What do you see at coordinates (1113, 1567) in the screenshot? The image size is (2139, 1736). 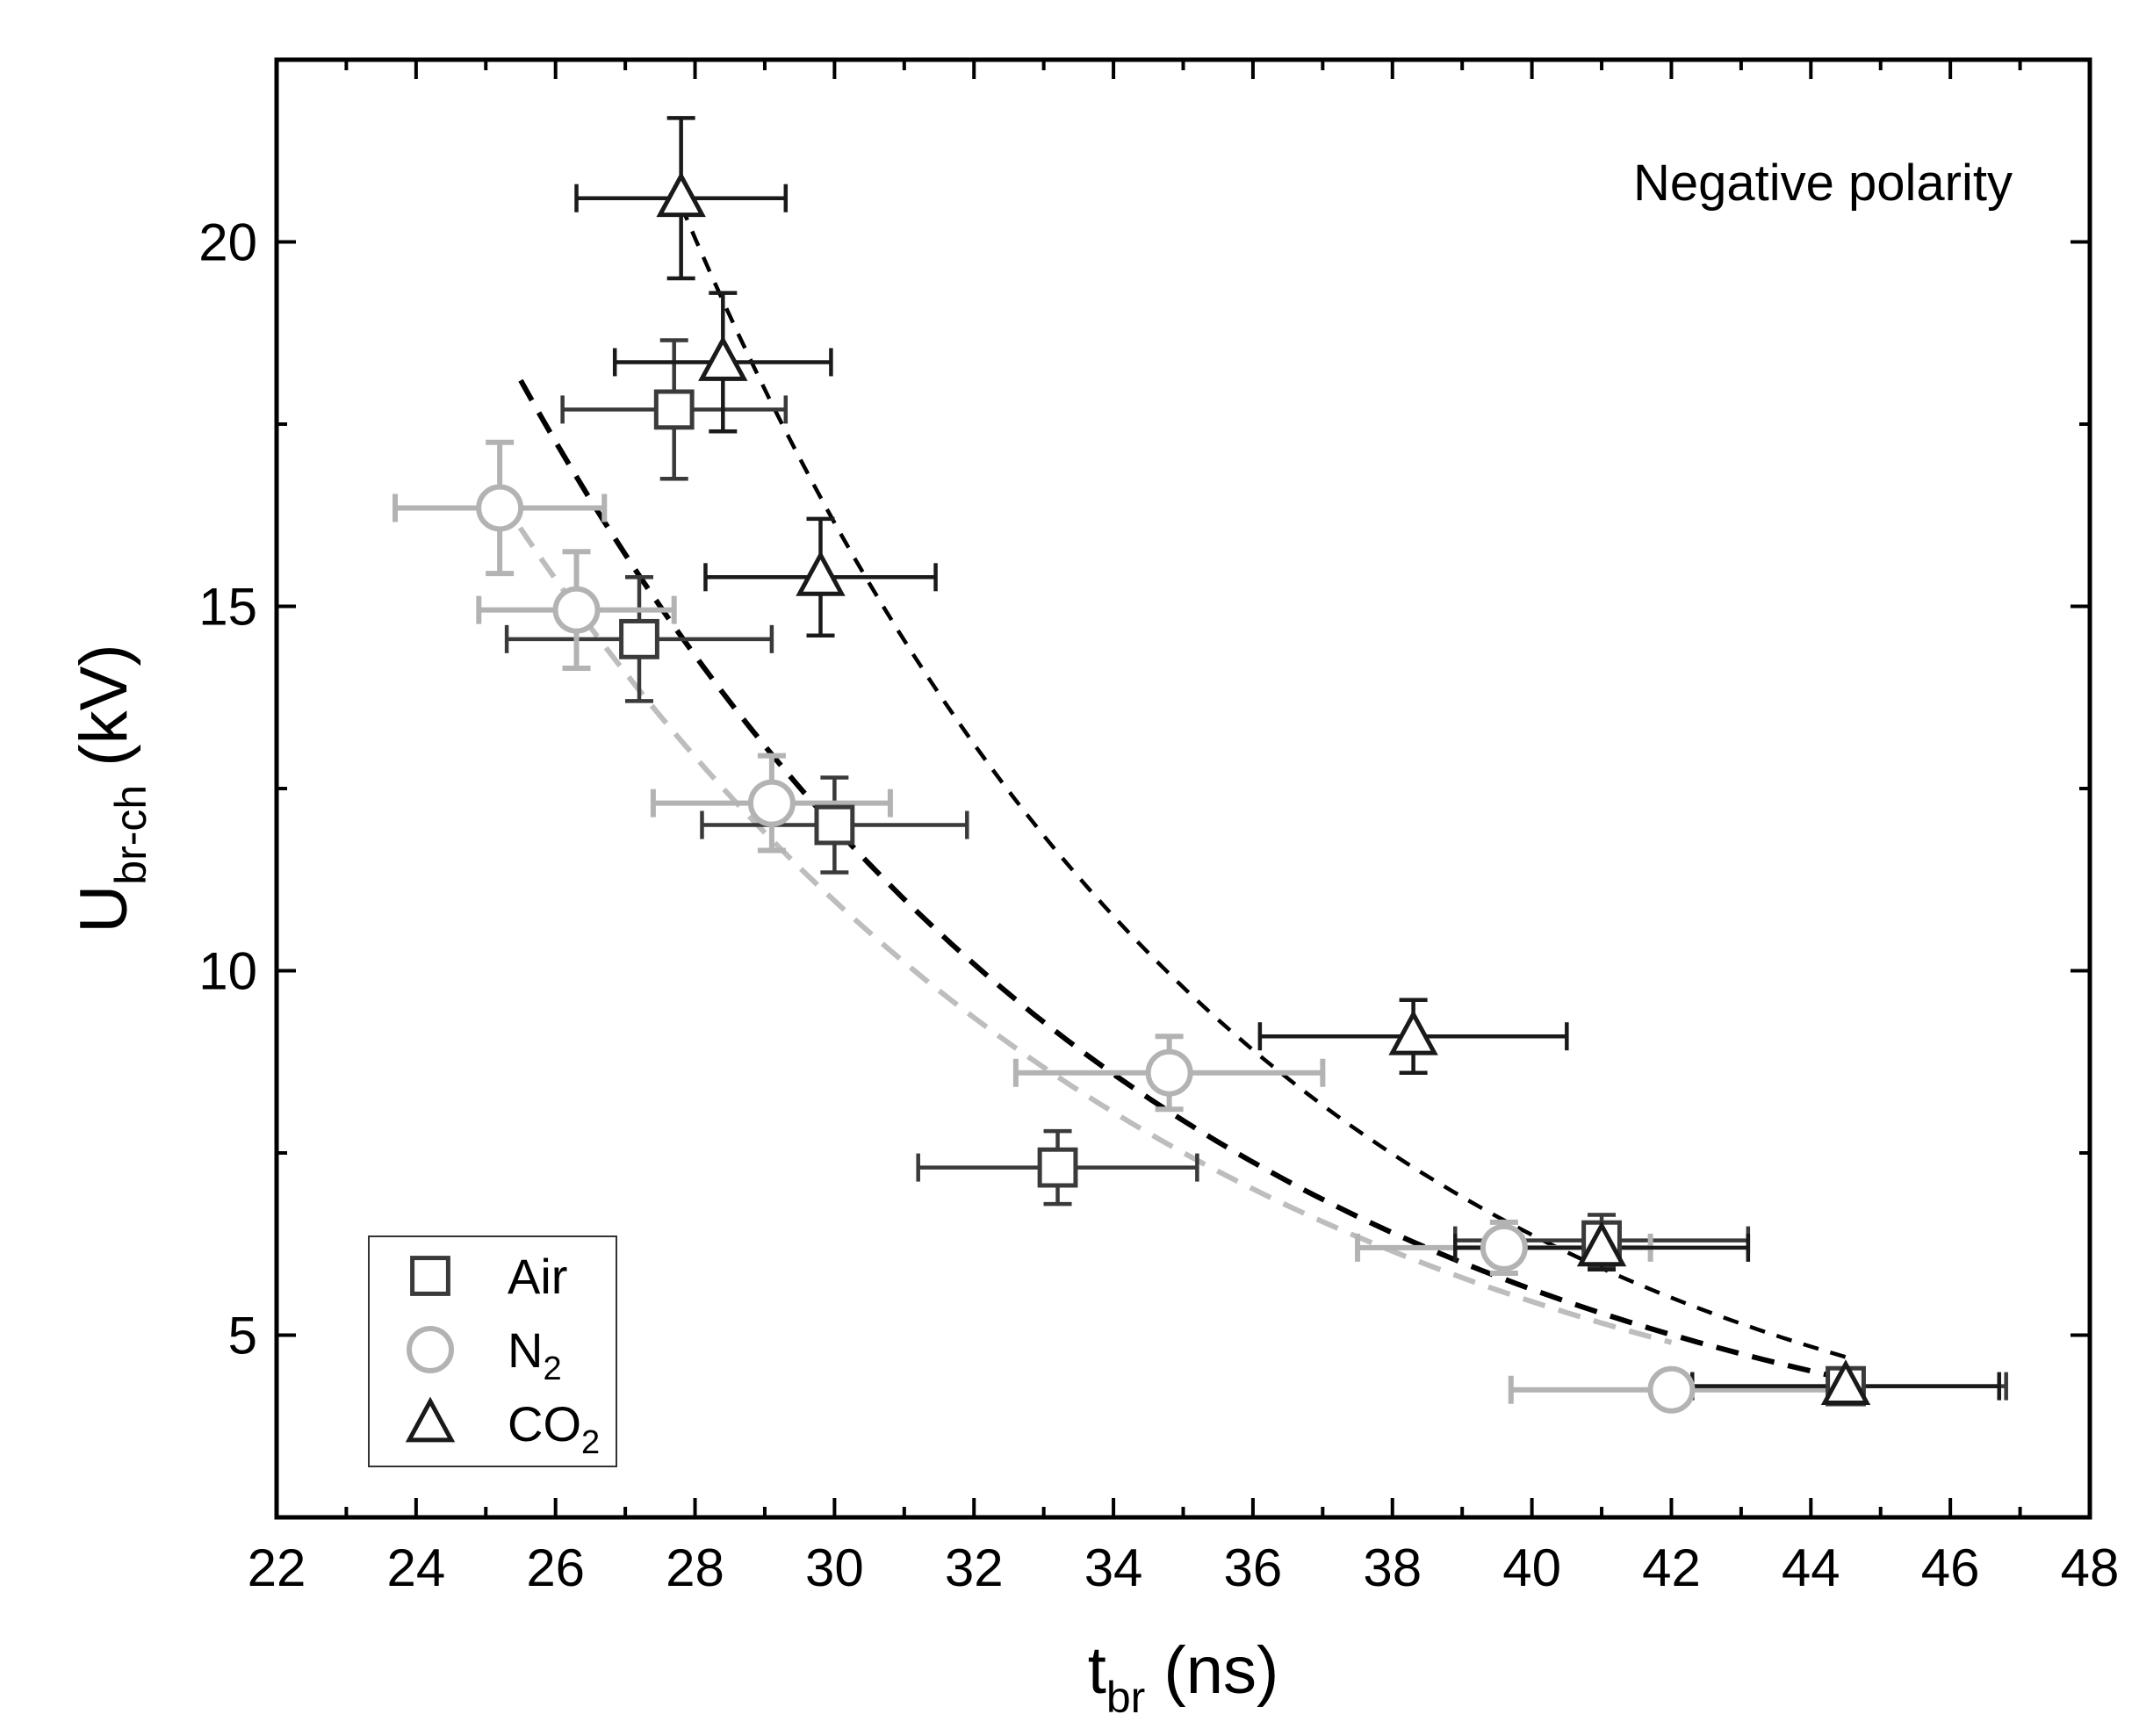 I see `x-tick-label: 34` at bounding box center [1113, 1567].